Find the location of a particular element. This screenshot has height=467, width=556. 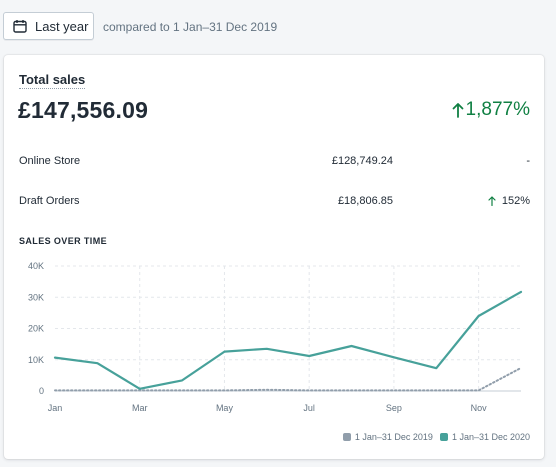

legend-item-2019: 1 Jan–31 Dec 2019 is located at coordinates (387, 437).